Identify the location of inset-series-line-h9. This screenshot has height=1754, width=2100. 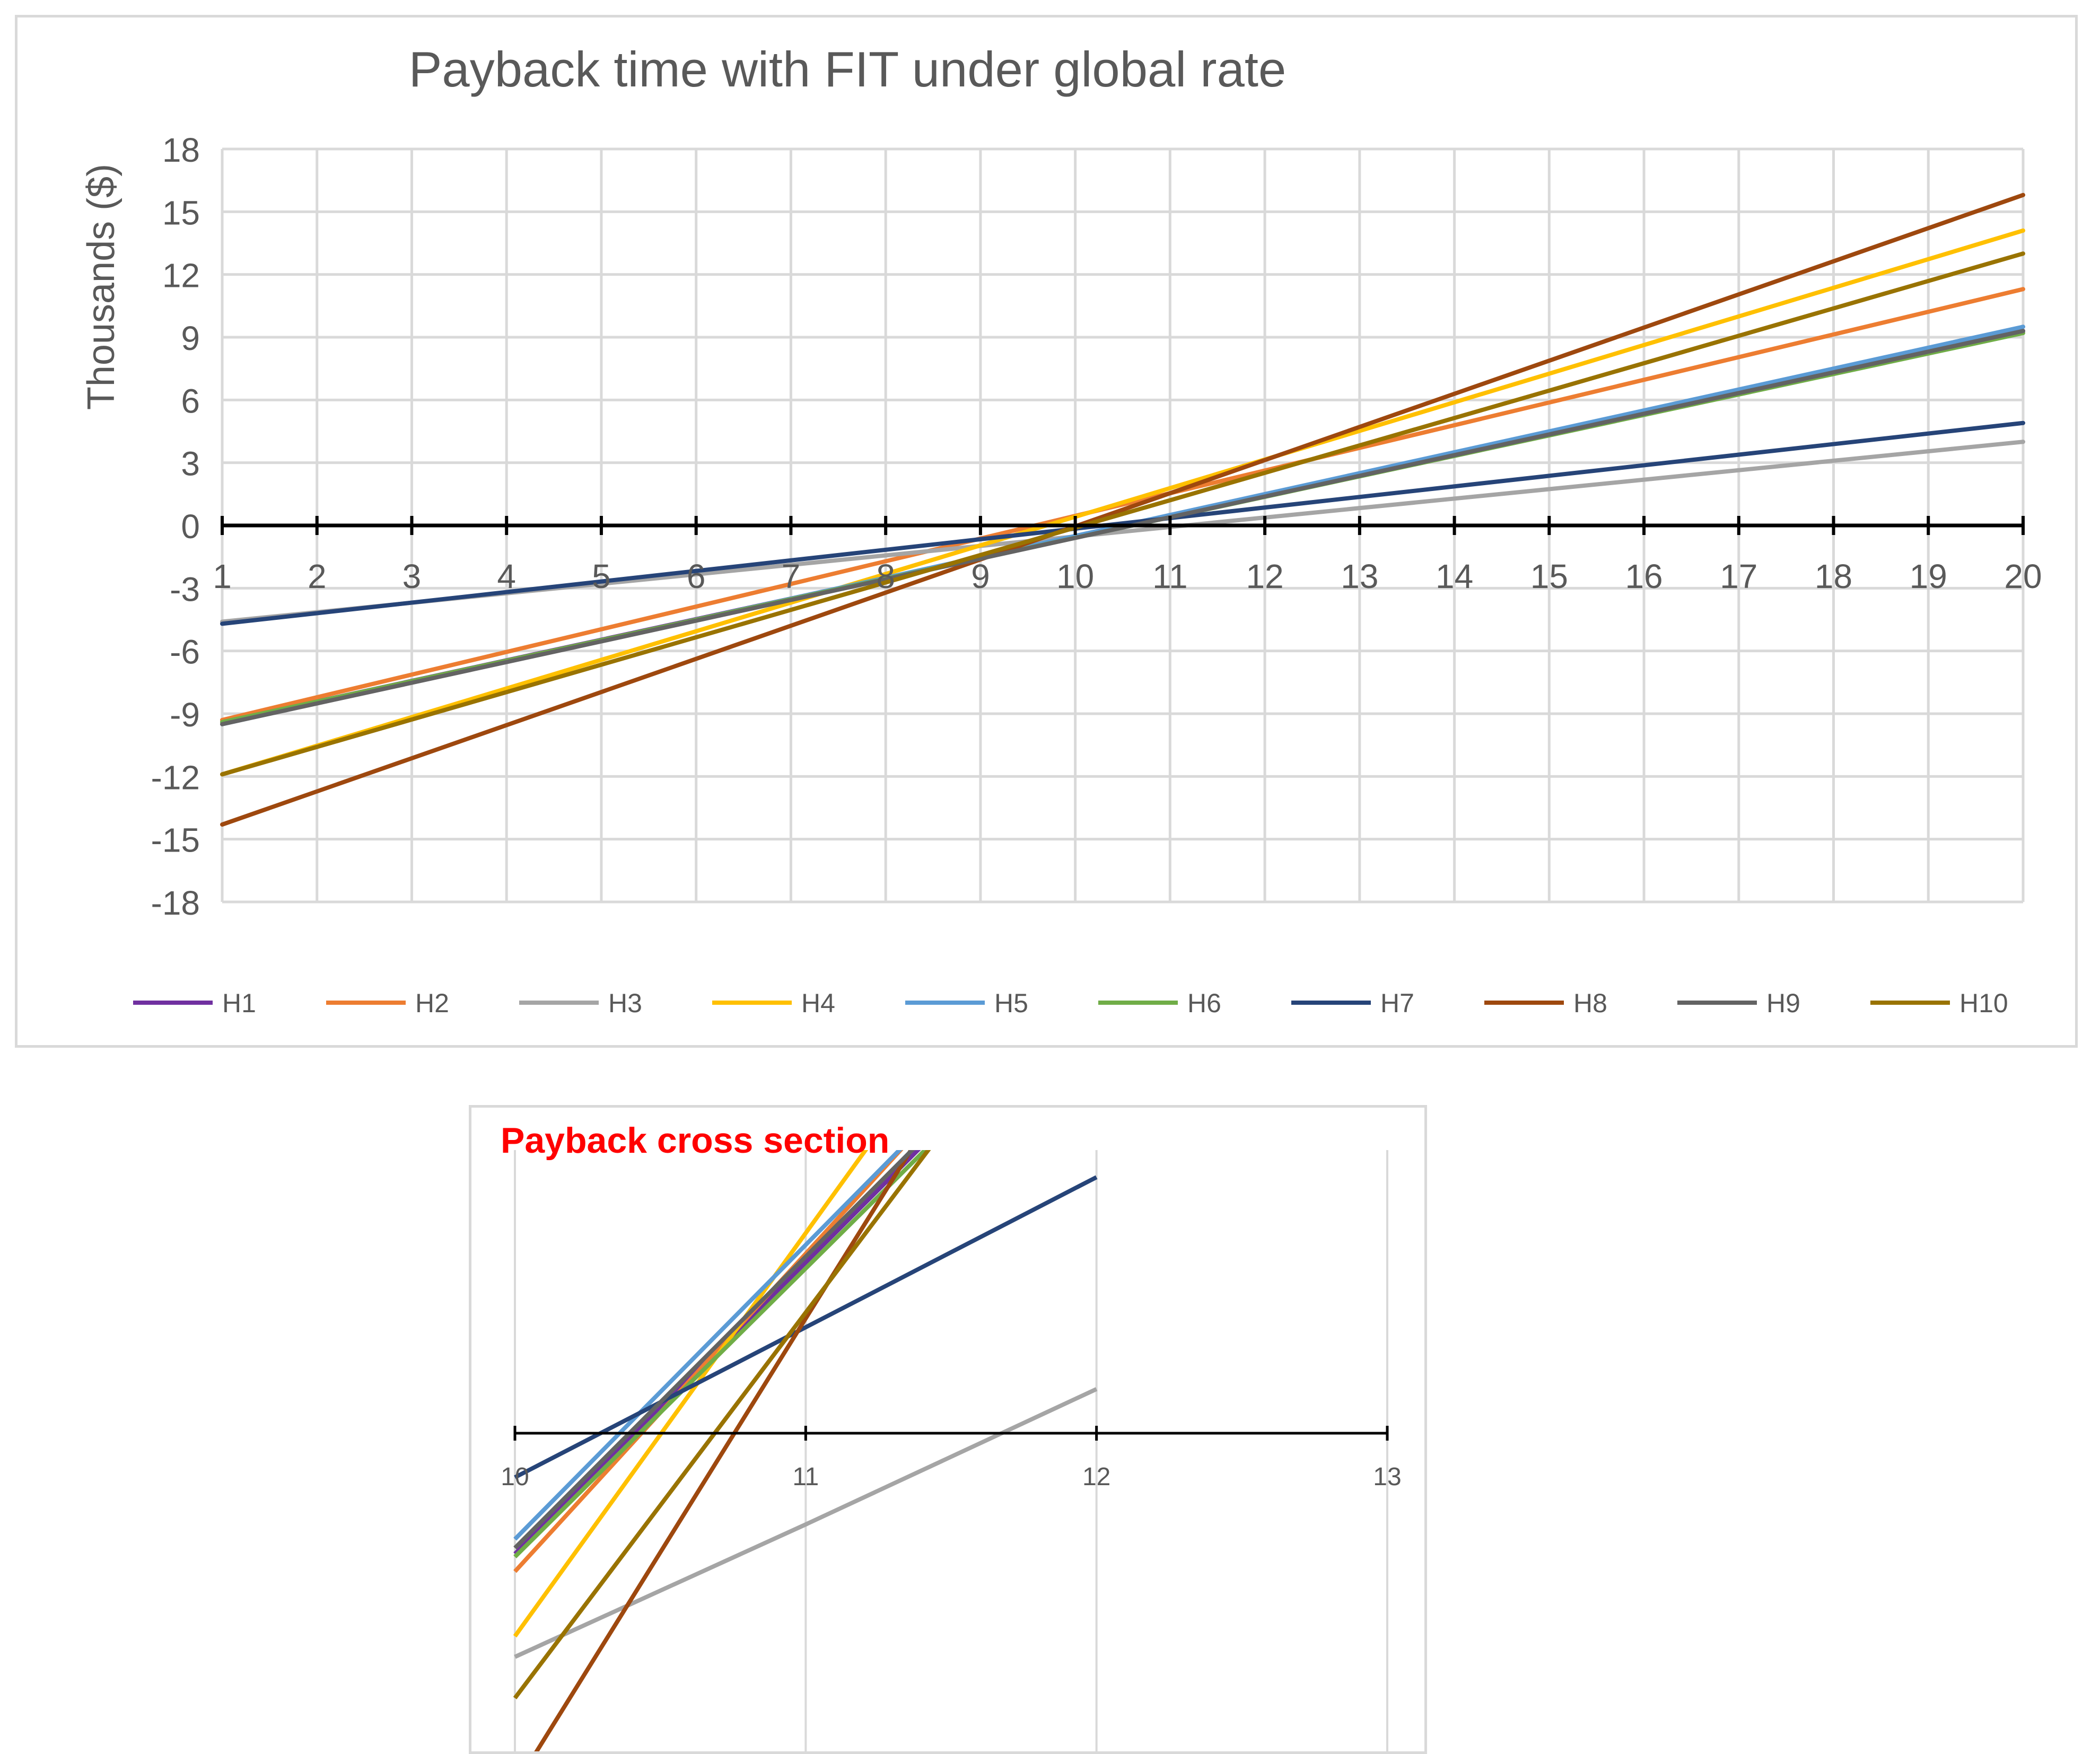
(714, 1350).